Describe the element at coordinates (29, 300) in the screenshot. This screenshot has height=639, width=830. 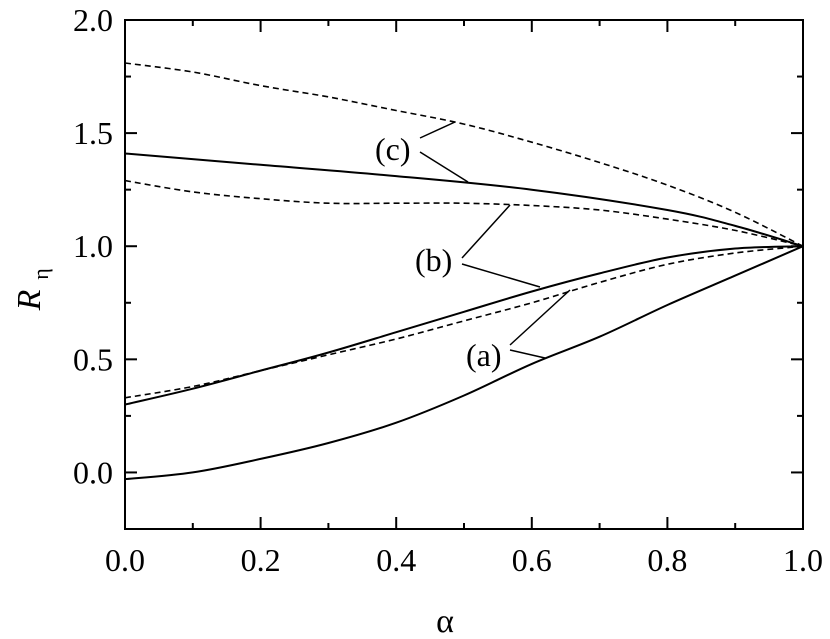
I see `y-axis-title: R` at that location.